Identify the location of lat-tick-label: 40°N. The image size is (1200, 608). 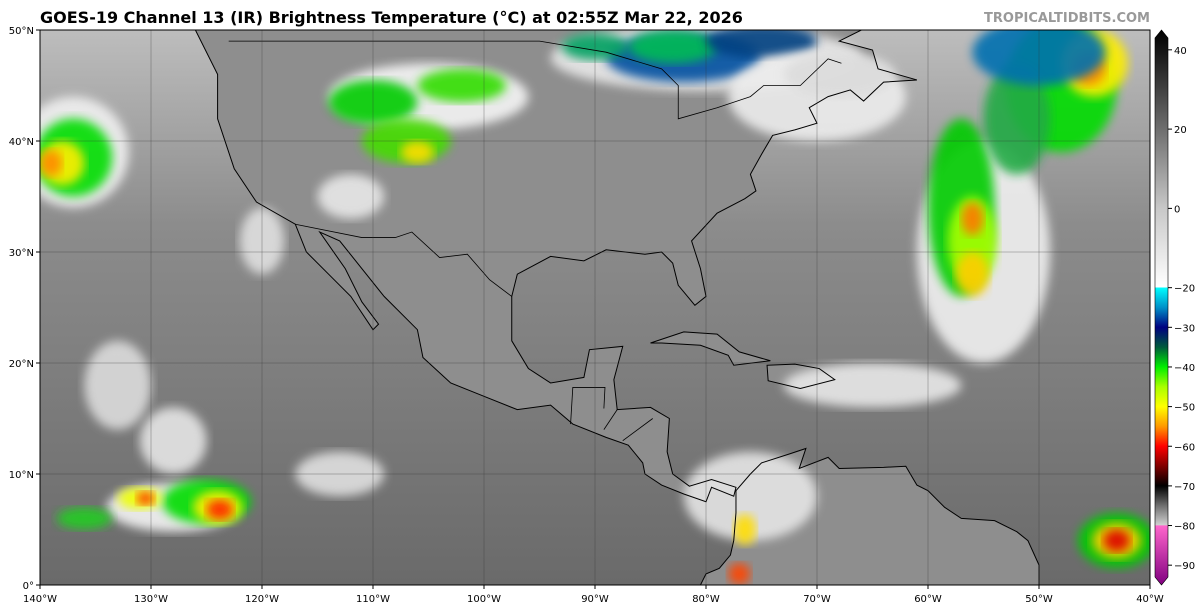
(21, 142).